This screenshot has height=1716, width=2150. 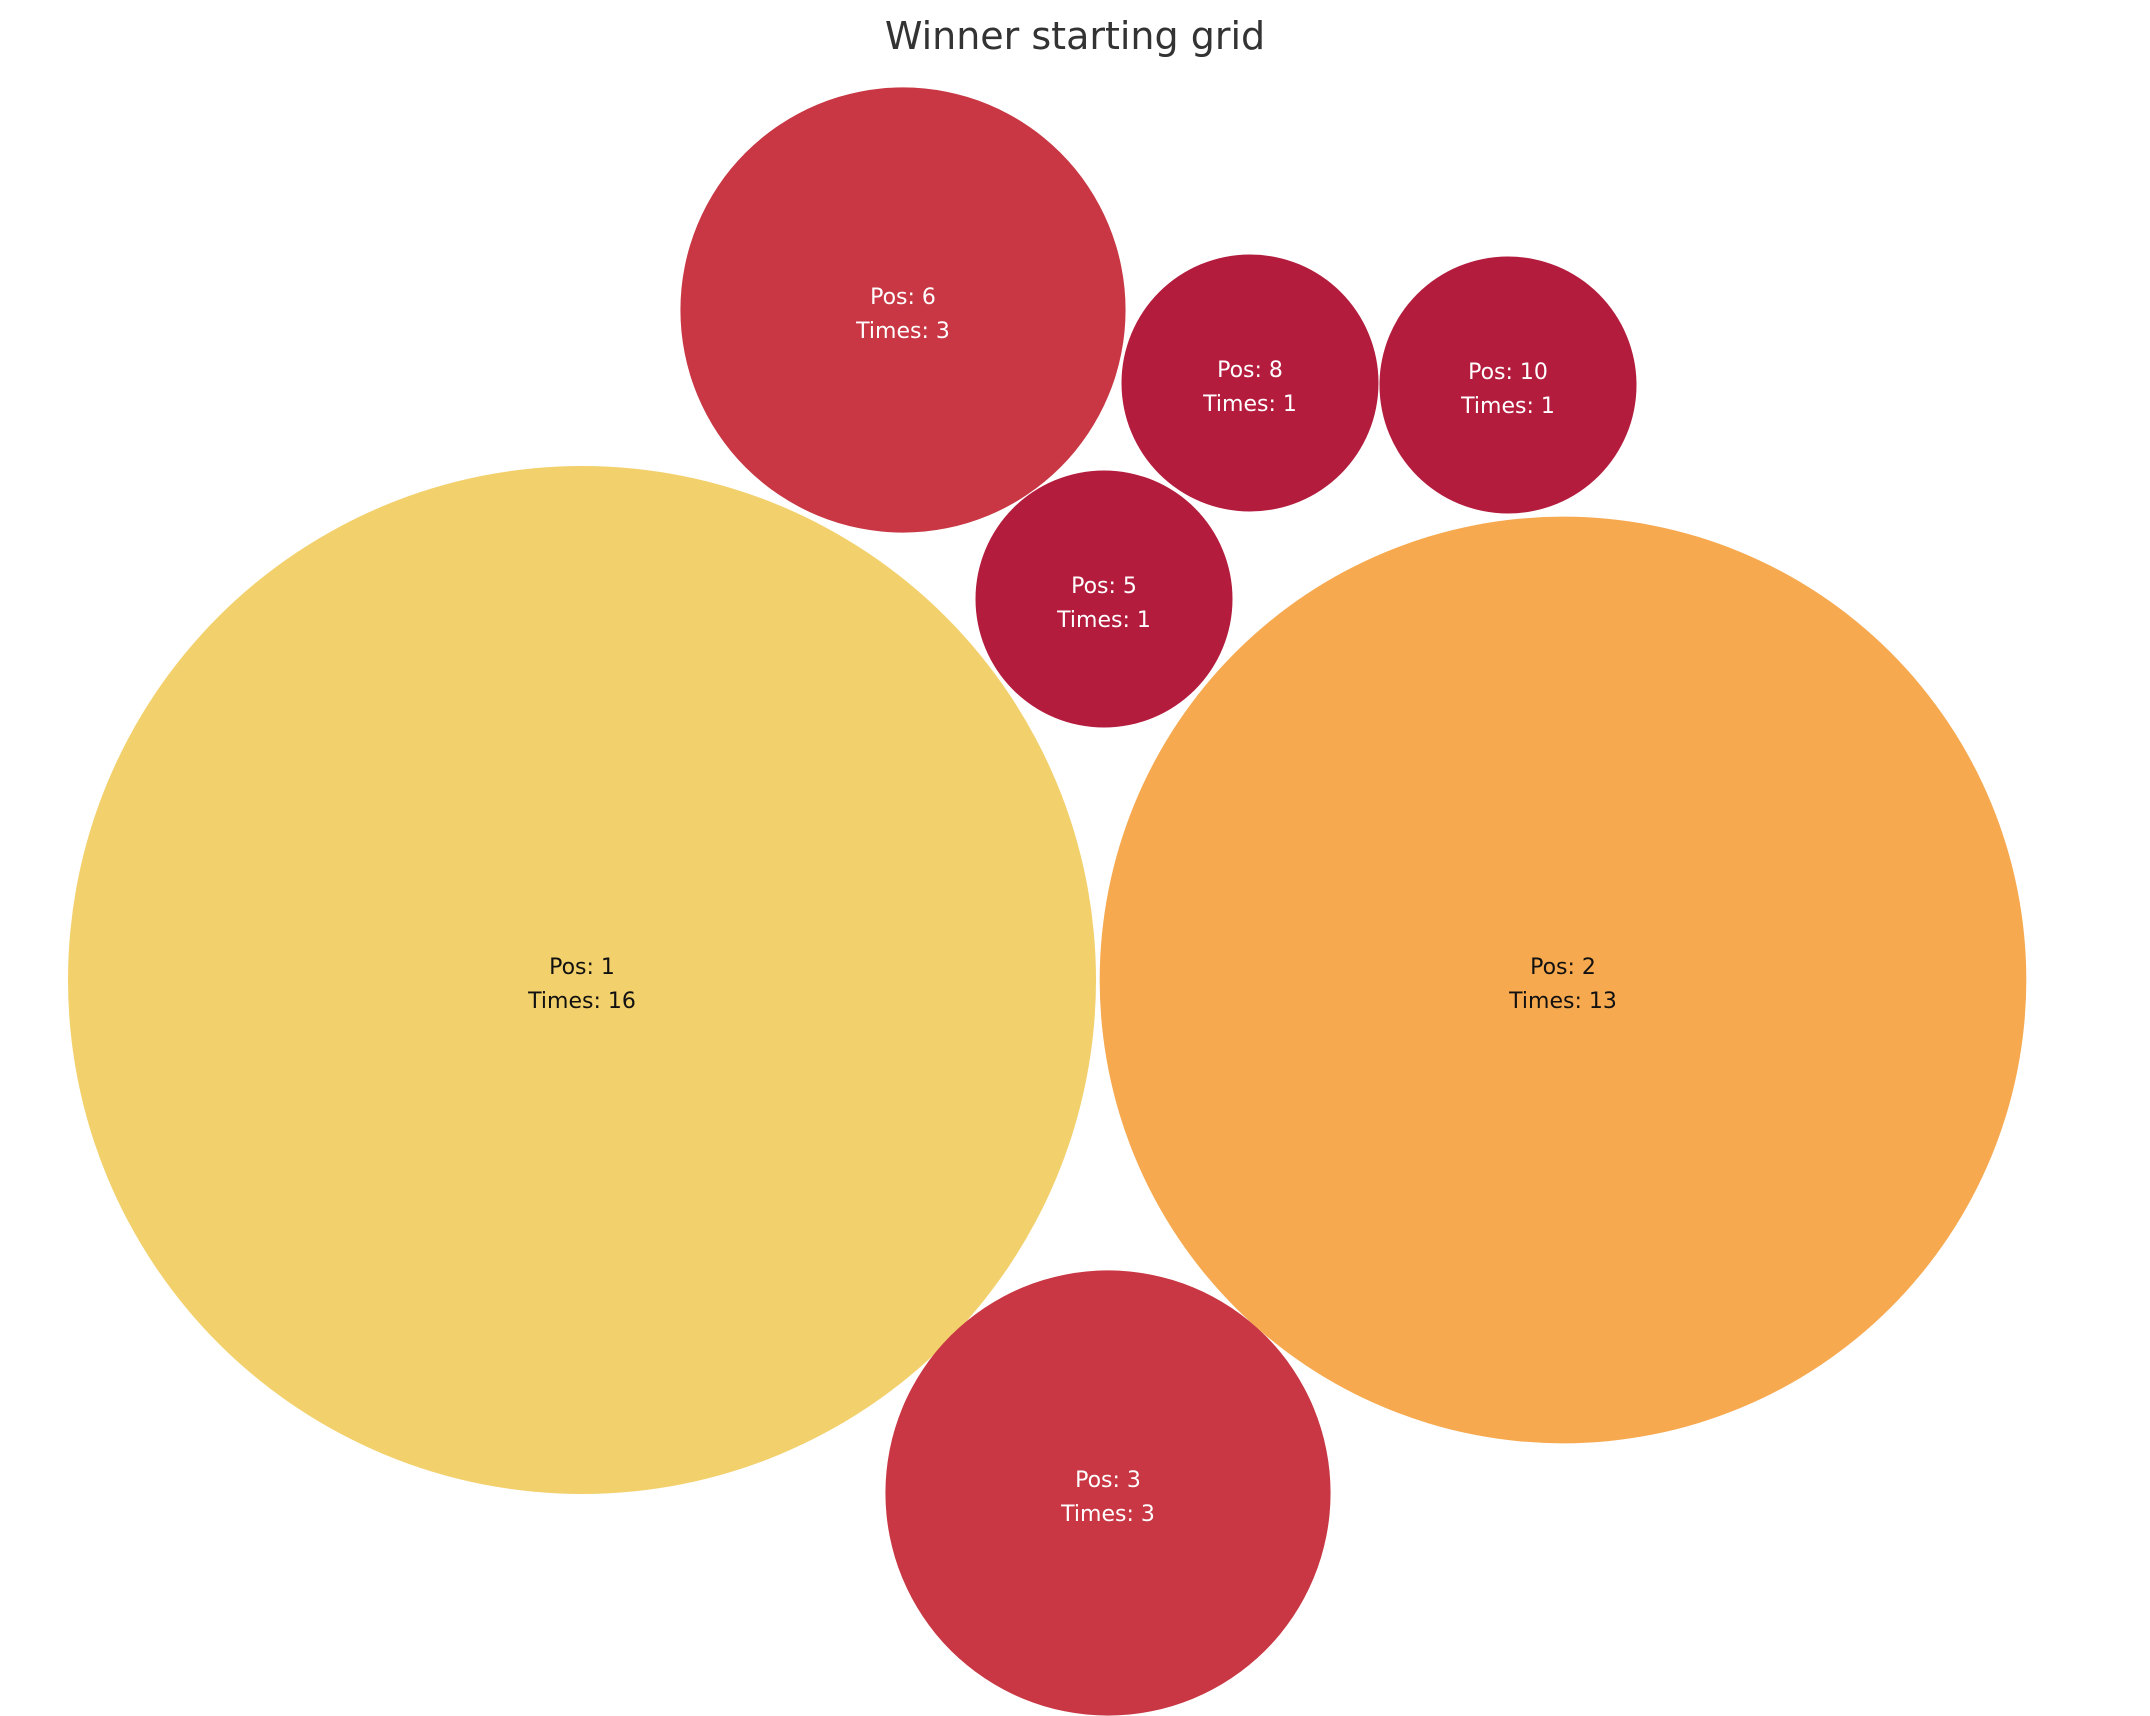 I want to click on bubble-pos-label: Pos: 10, so click(x=1508, y=372).